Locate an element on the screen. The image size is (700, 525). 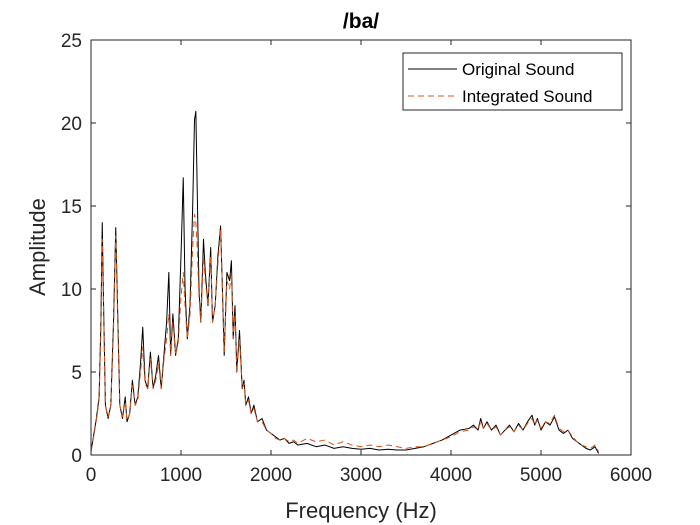
x-tick-label: 4000 is located at coordinates (451, 475).